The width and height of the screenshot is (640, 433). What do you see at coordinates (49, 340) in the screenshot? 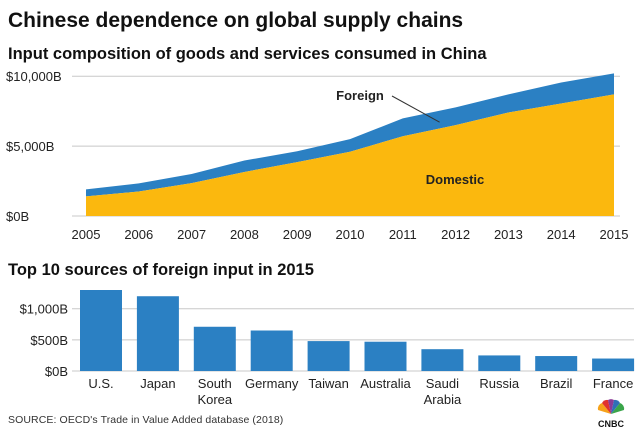
I see `y-tick-label: $500B` at bounding box center [49, 340].